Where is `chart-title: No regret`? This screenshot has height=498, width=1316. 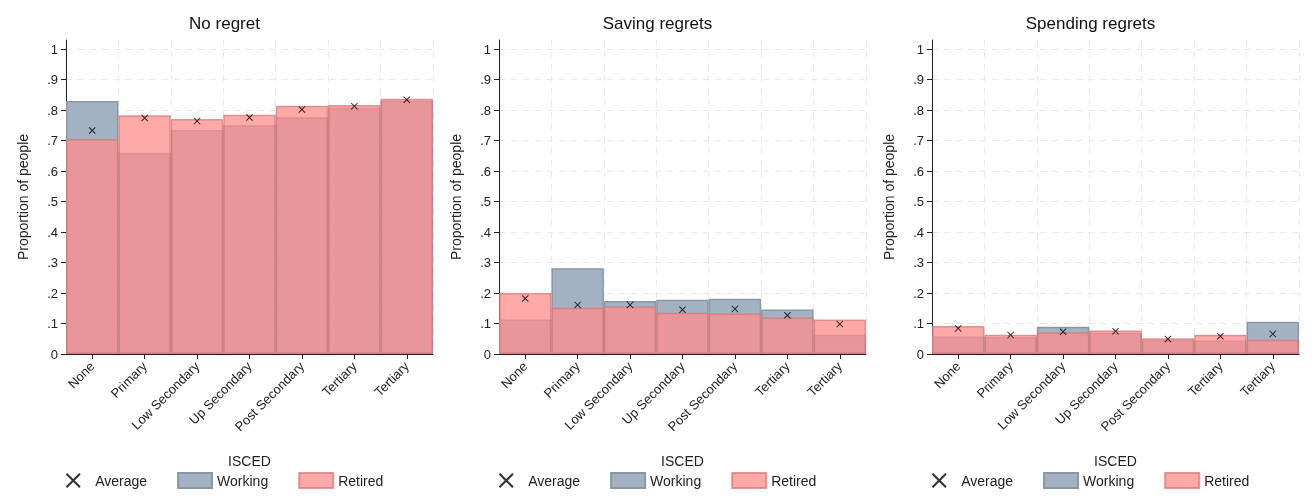 chart-title: No regret is located at coordinates (225, 23).